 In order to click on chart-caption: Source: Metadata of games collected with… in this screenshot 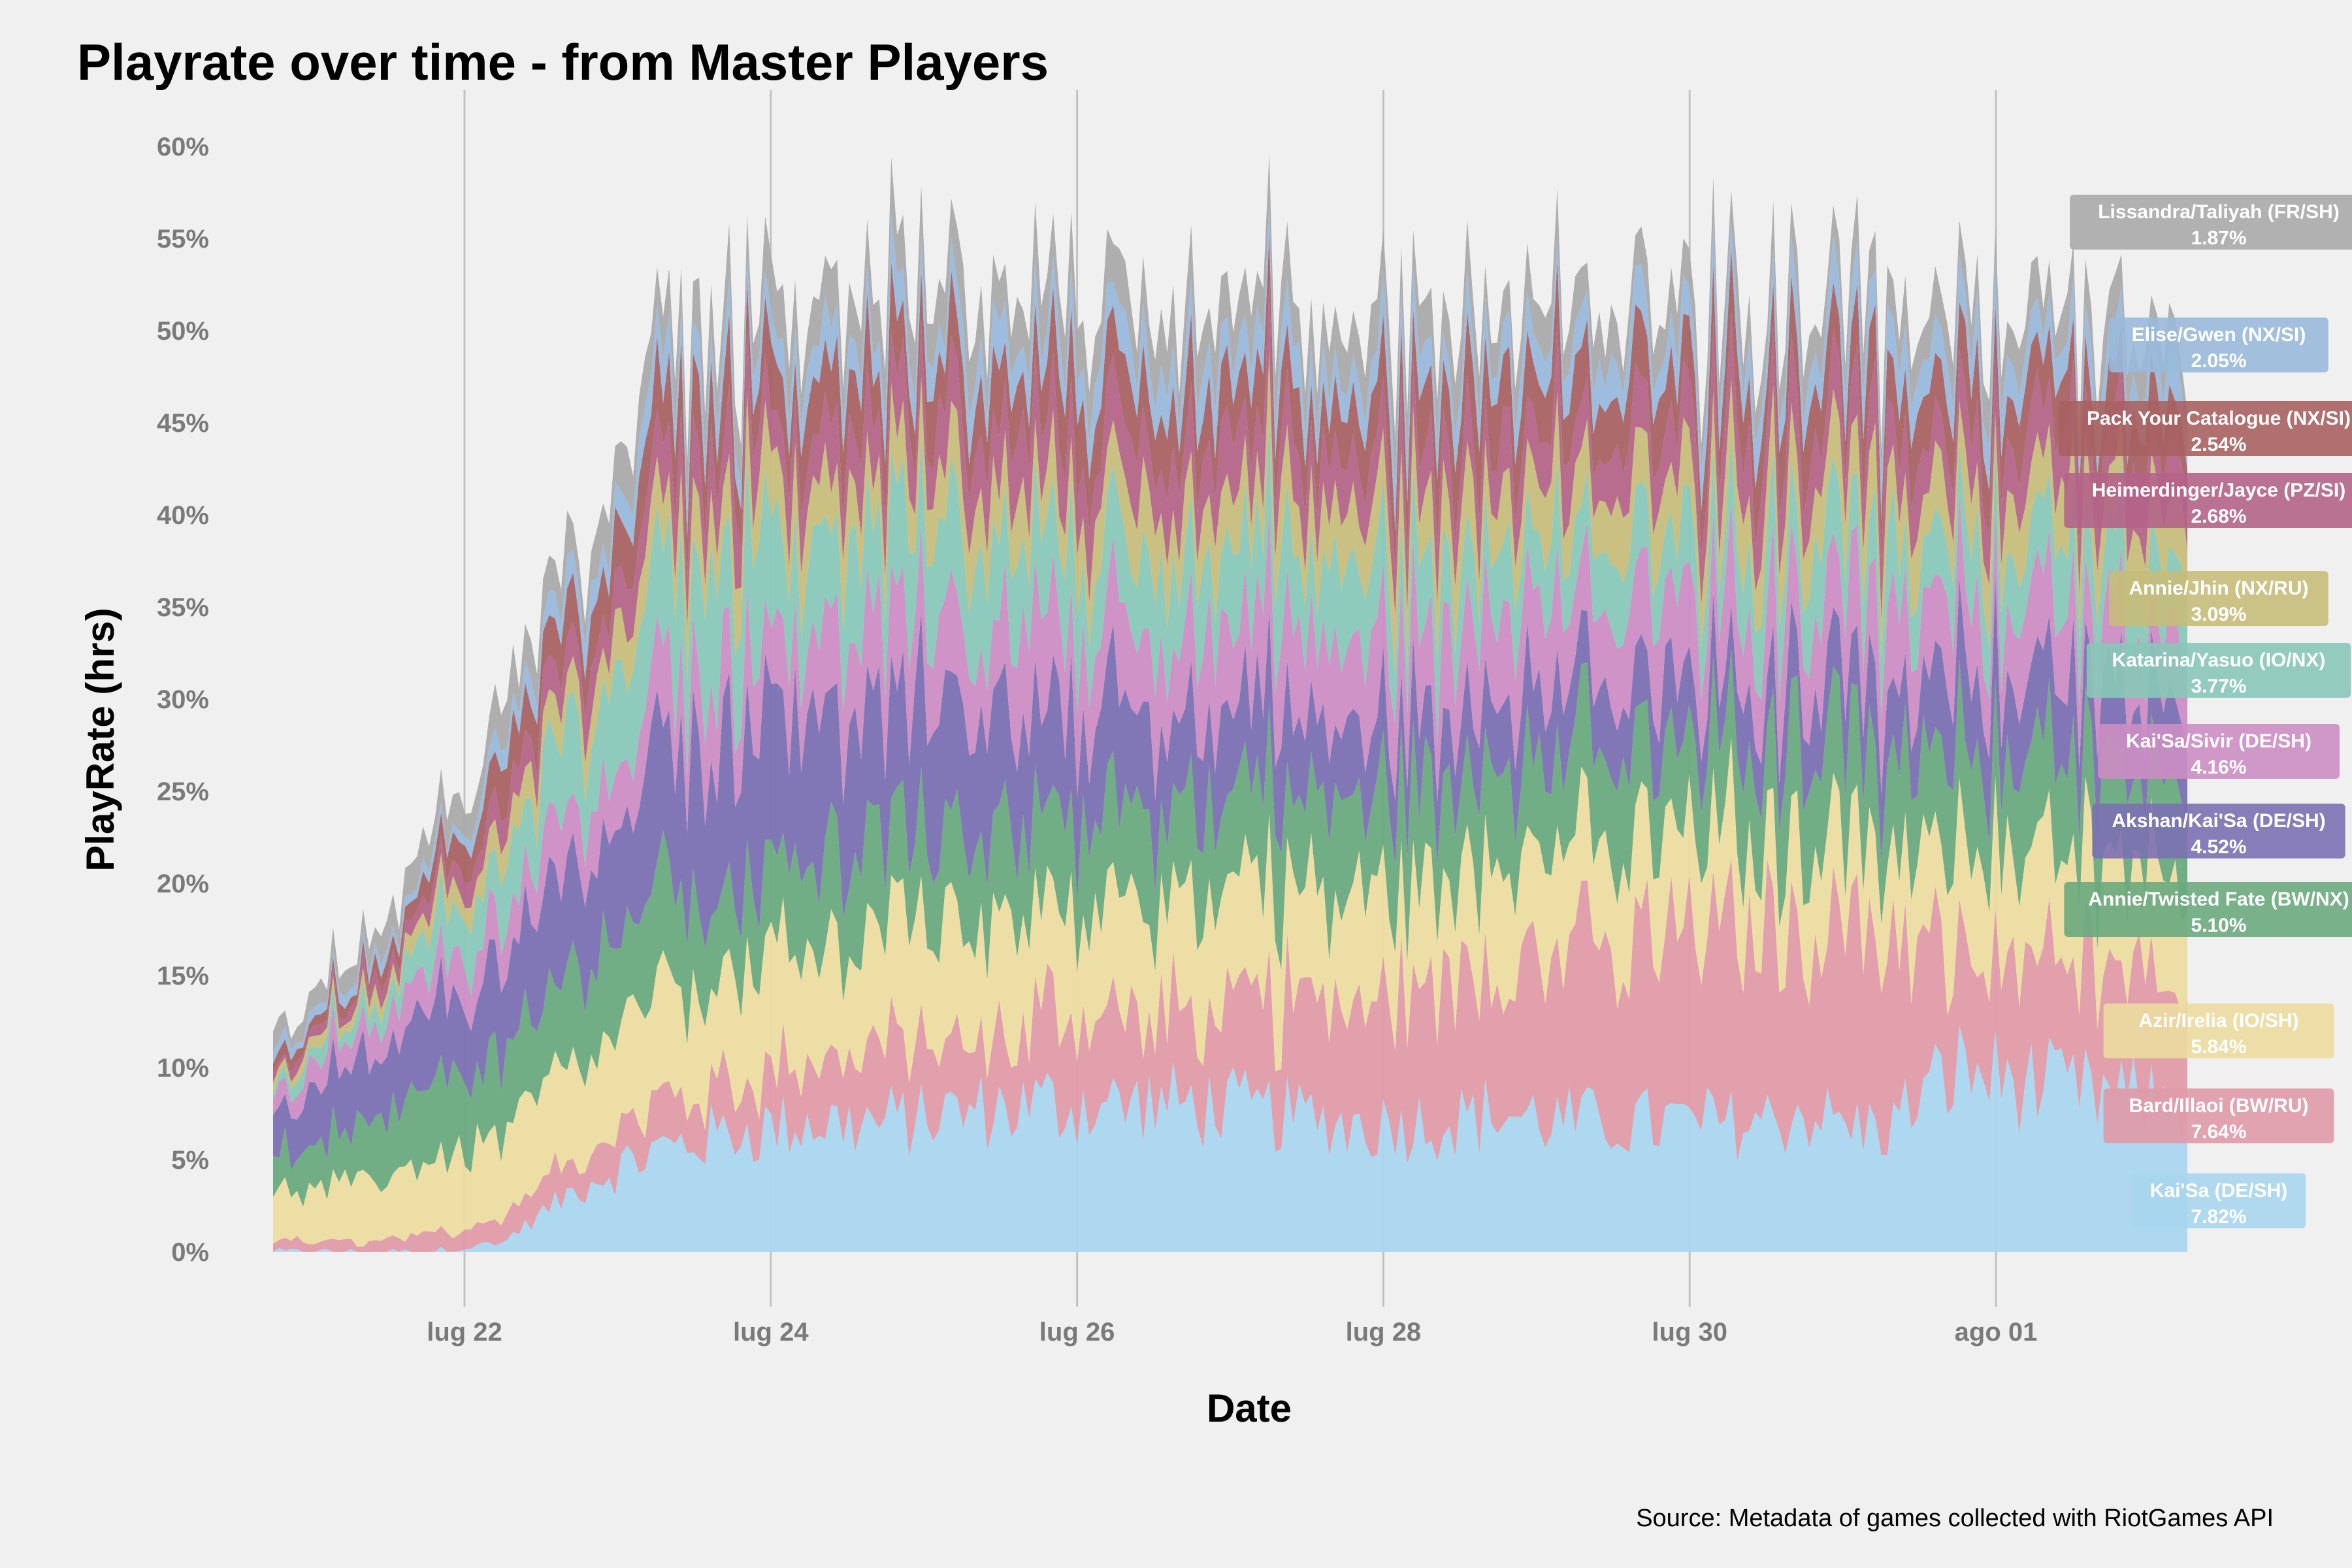, I will do `click(1955, 1518)`.